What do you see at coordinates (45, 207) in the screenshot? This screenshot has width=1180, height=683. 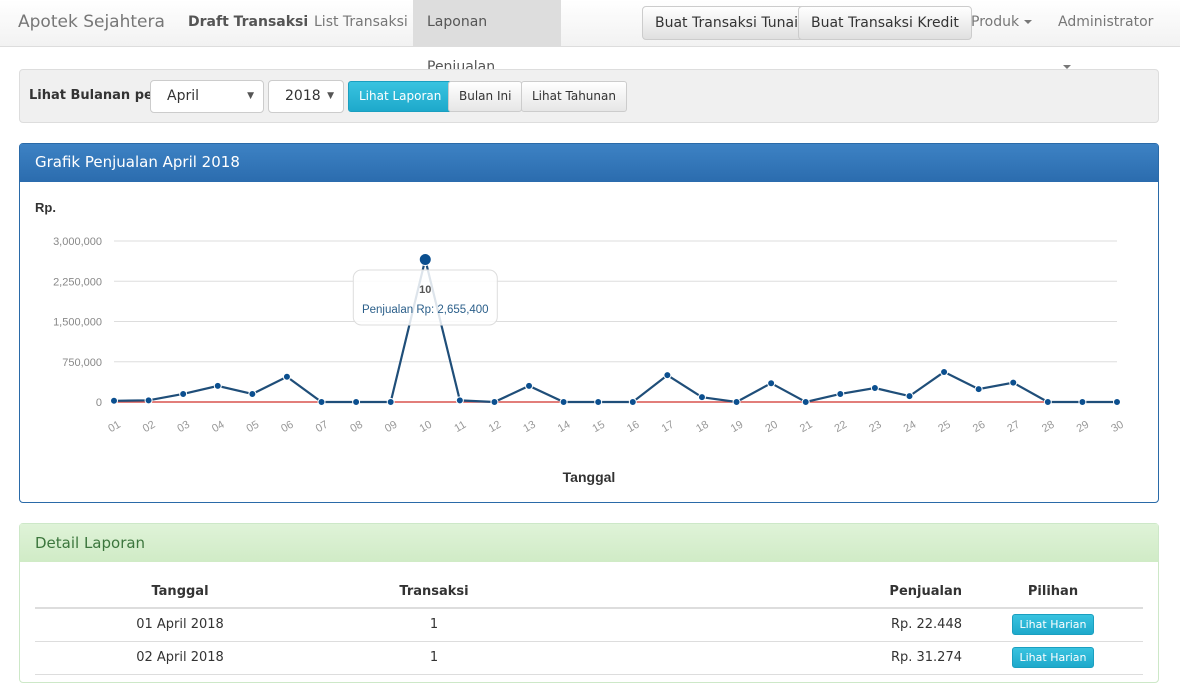 I see `y-axis-label: Rp.` at bounding box center [45, 207].